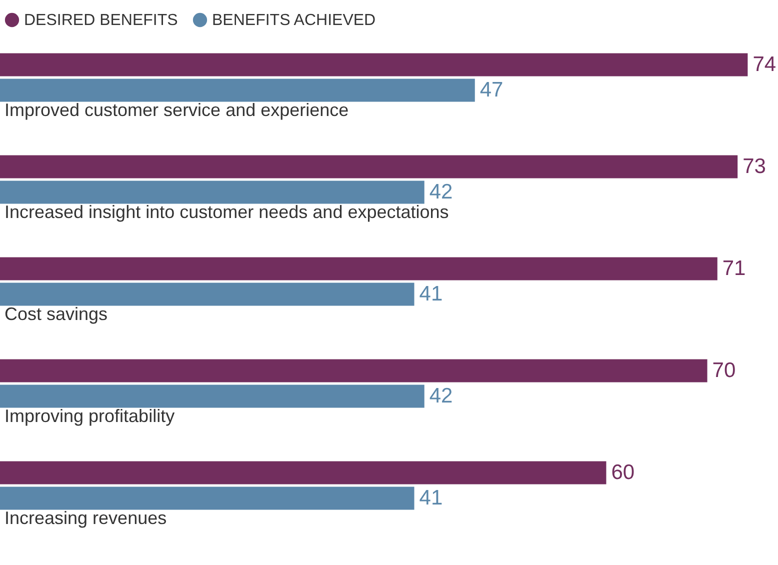 The width and height of the screenshot is (778, 565). Describe the element at coordinates (294, 20) in the screenshot. I see `legend-label: BENEFITS ACHIEVED` at that location.